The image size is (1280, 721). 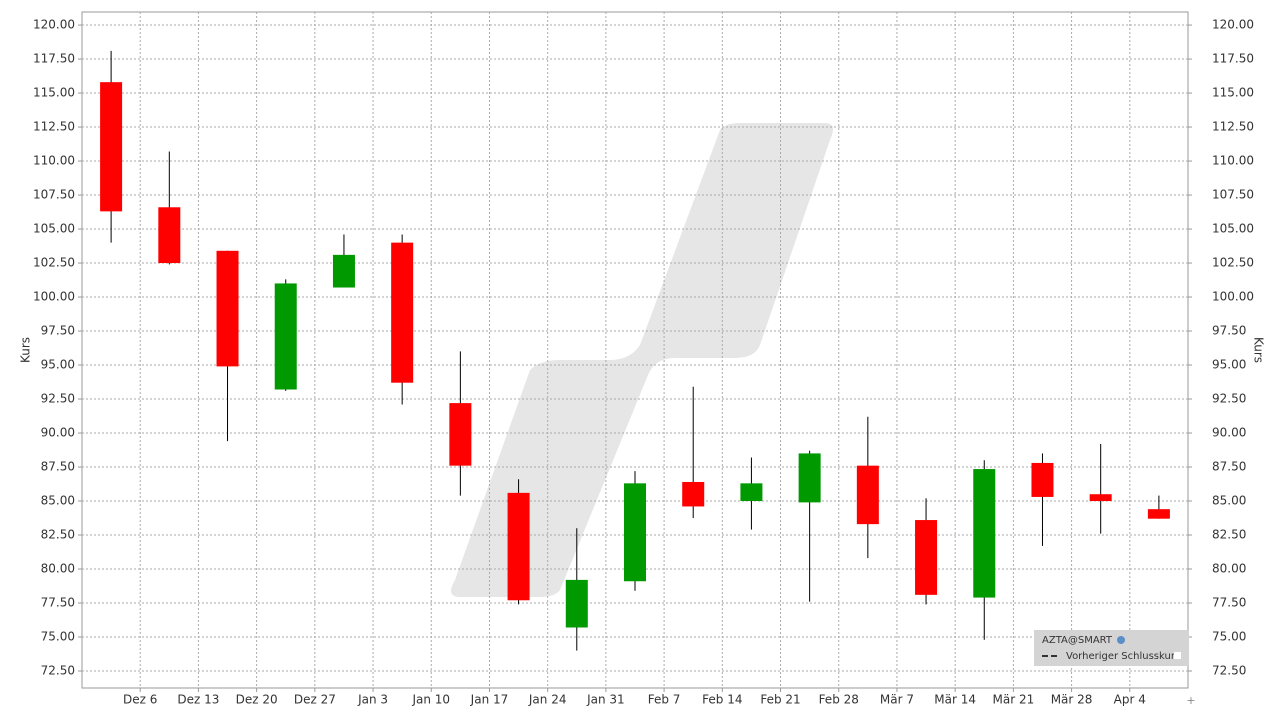 I want to click on y-tick-label: 77.50, so click(x=58, y=603).